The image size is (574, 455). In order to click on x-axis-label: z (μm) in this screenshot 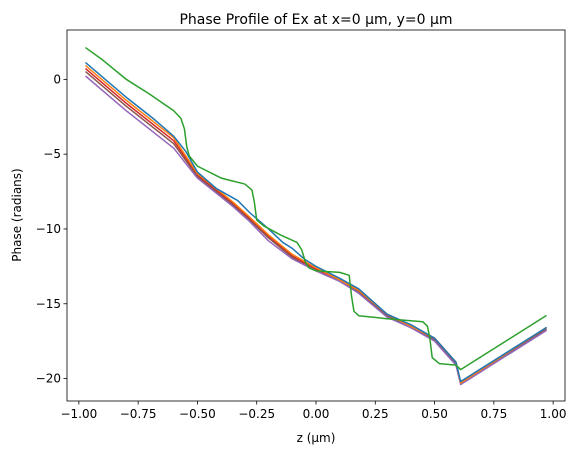, I will do `click(316, 438)`.